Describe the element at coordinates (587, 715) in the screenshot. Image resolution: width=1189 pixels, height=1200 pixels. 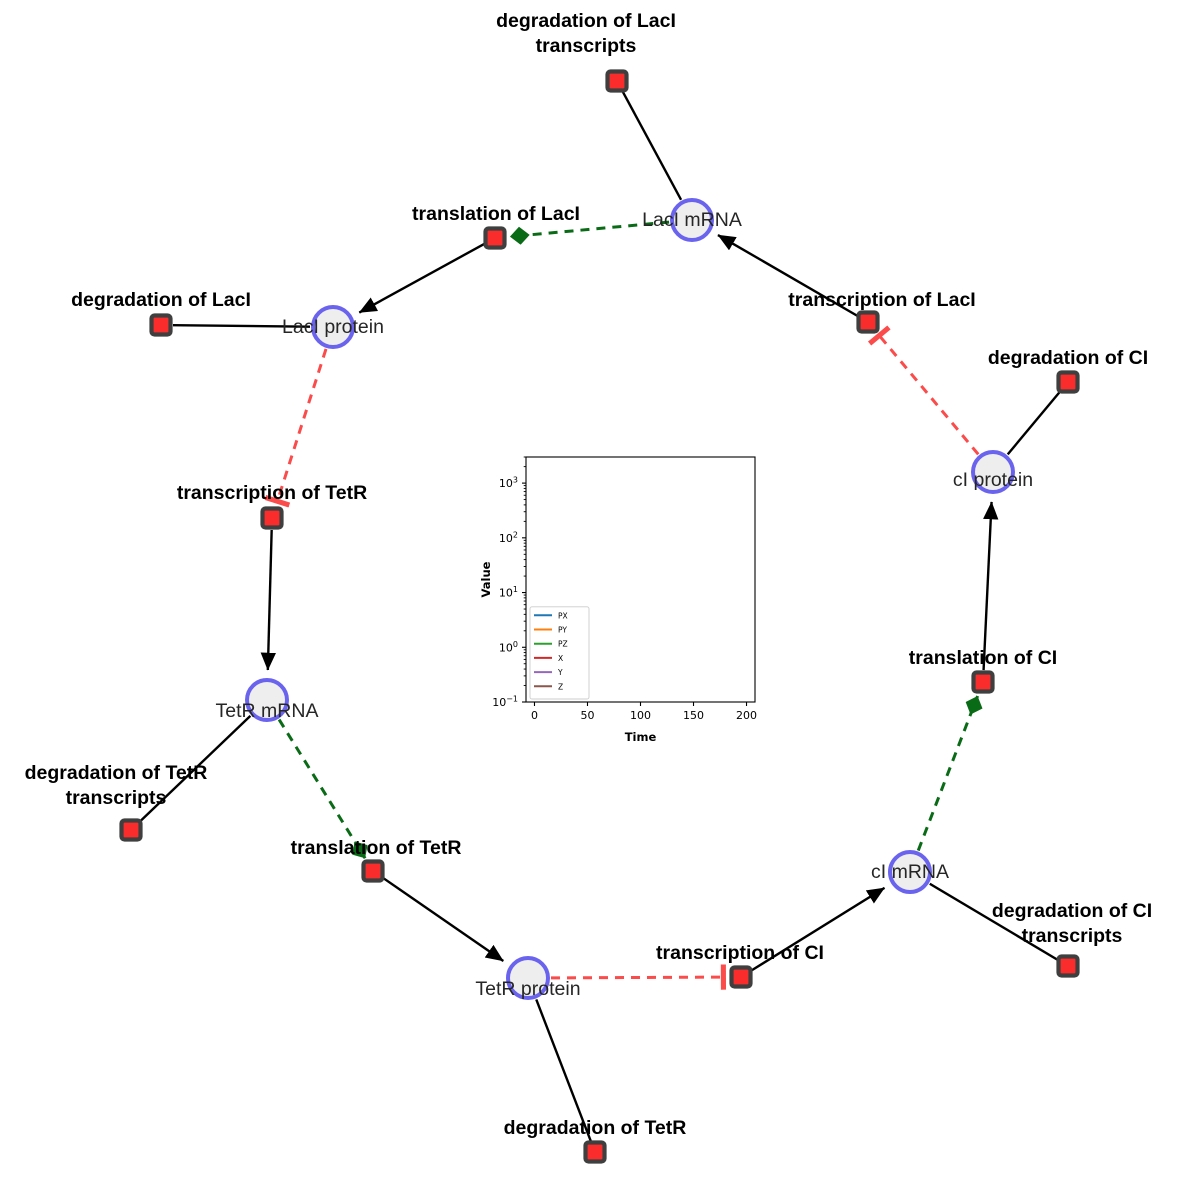
I see `chart-xtick-label: 50` at that location.